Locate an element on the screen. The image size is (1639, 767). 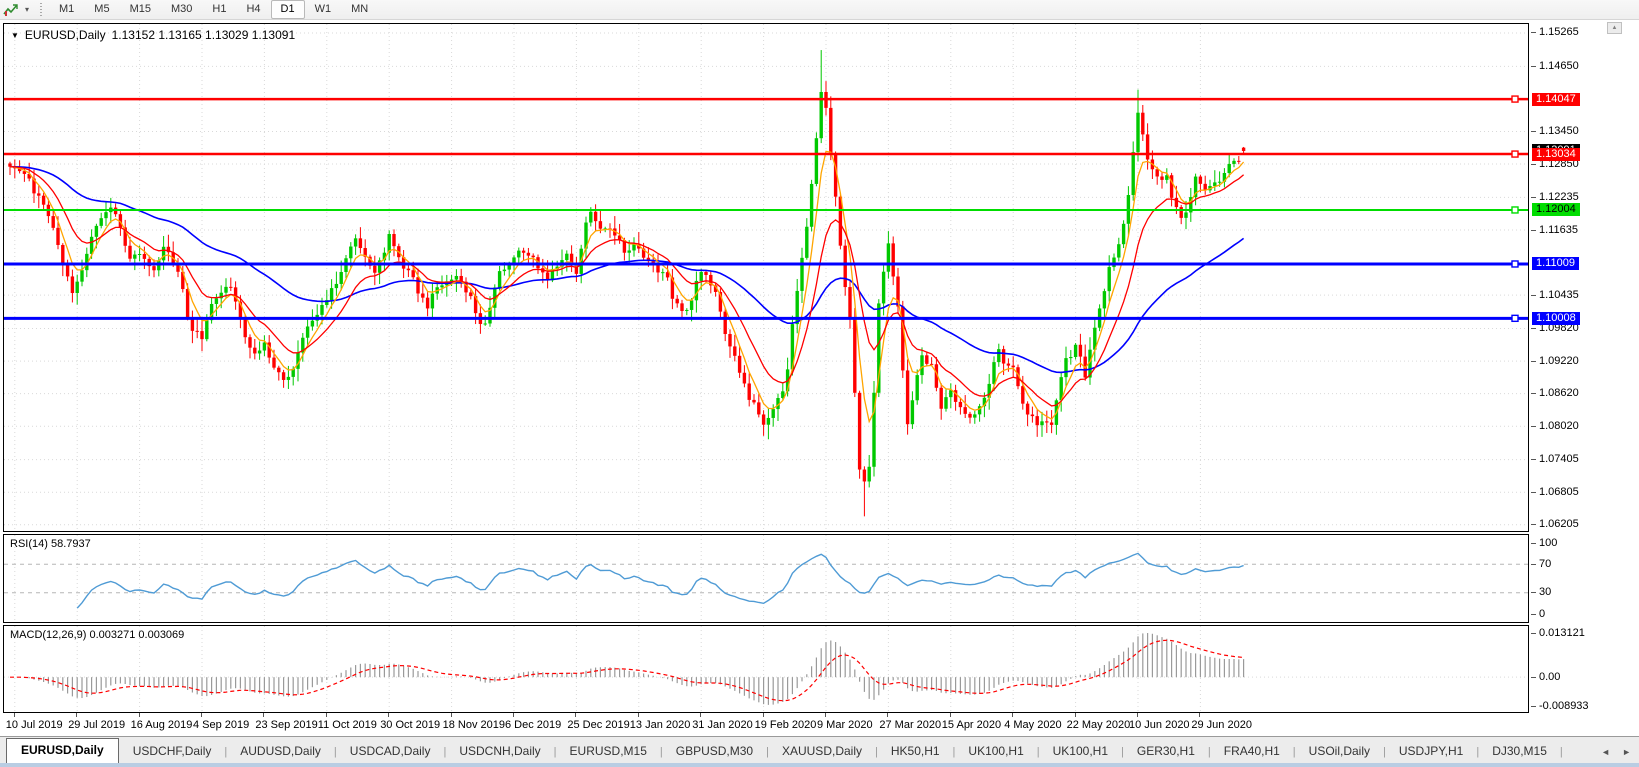
timeframe-button-h1: H1 is located at coordinates (219, 9).